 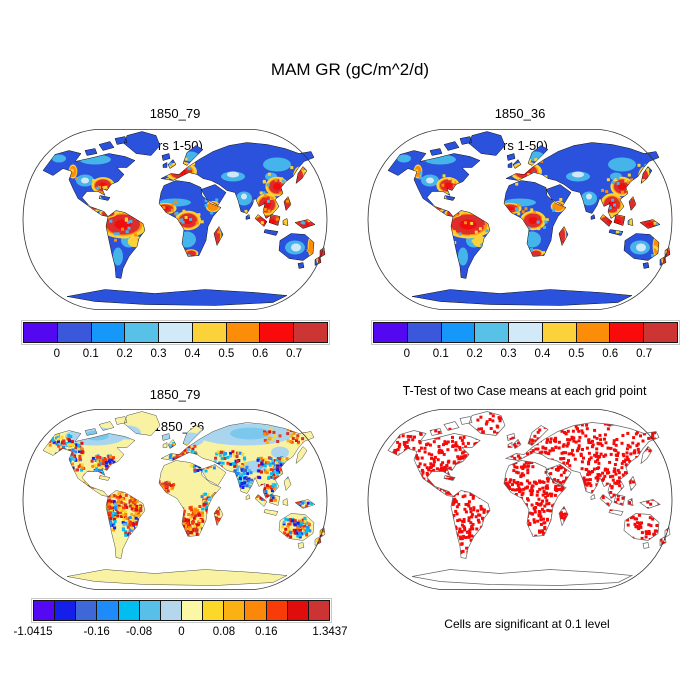 I want to click on colorbar-difference: -1.0415 -0.16 -0.08 0 0.08 0.16 1.3437, so click(x=180, y=619).